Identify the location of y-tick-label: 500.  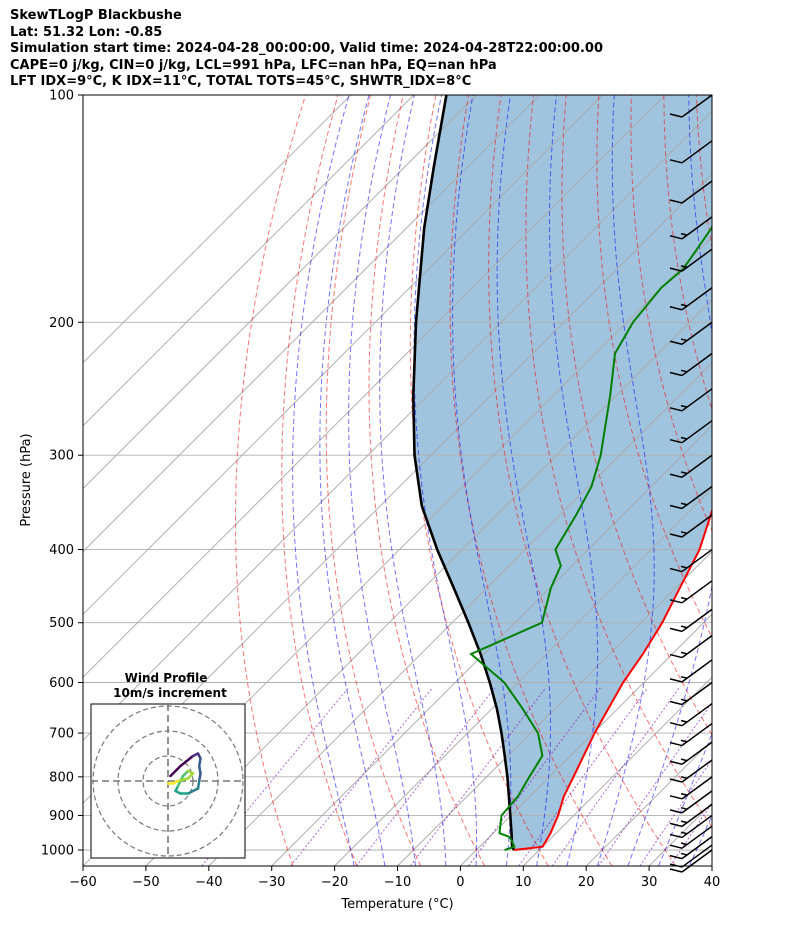
(61, 623).